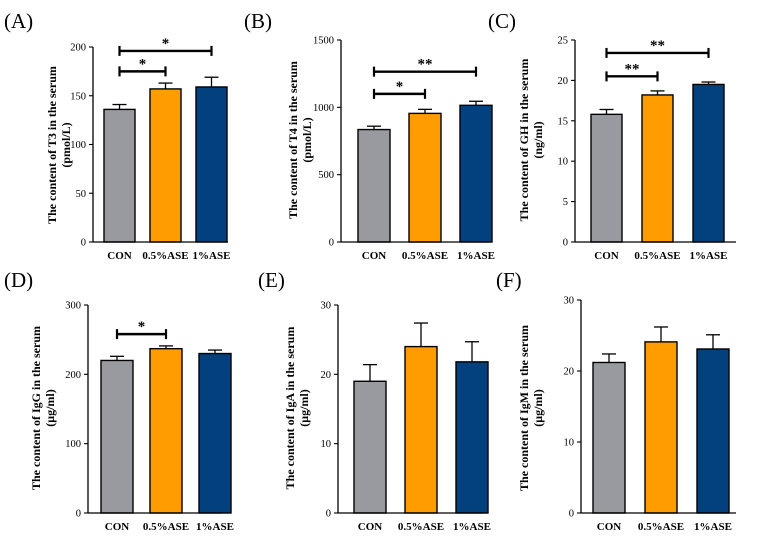 This screenshot has height=547, width=758. Describe the element at coordinates (18, 280) in the screenshot. I see `panel-label: (D)` at that location.